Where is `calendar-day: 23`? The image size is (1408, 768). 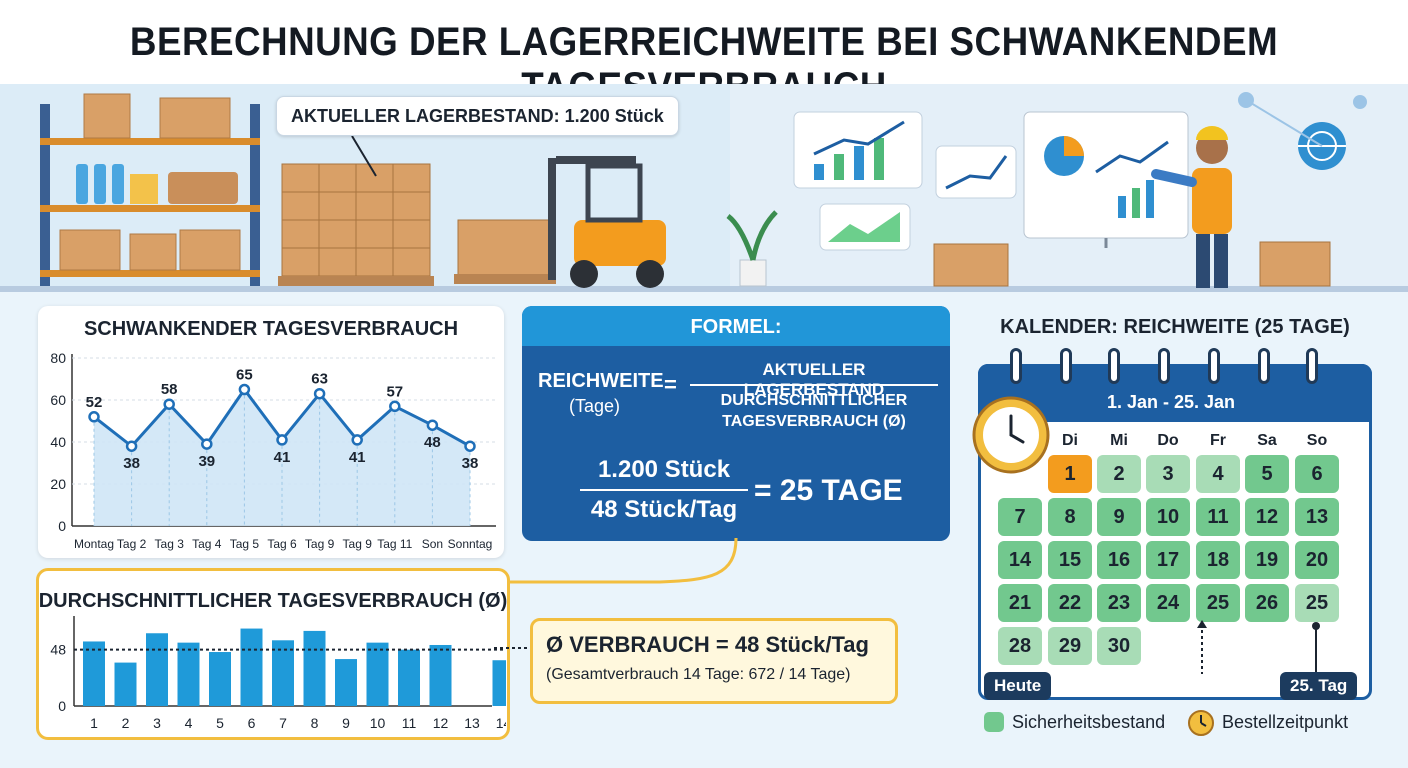 calendar-day: 23 is located at coordinates (1119, 603).